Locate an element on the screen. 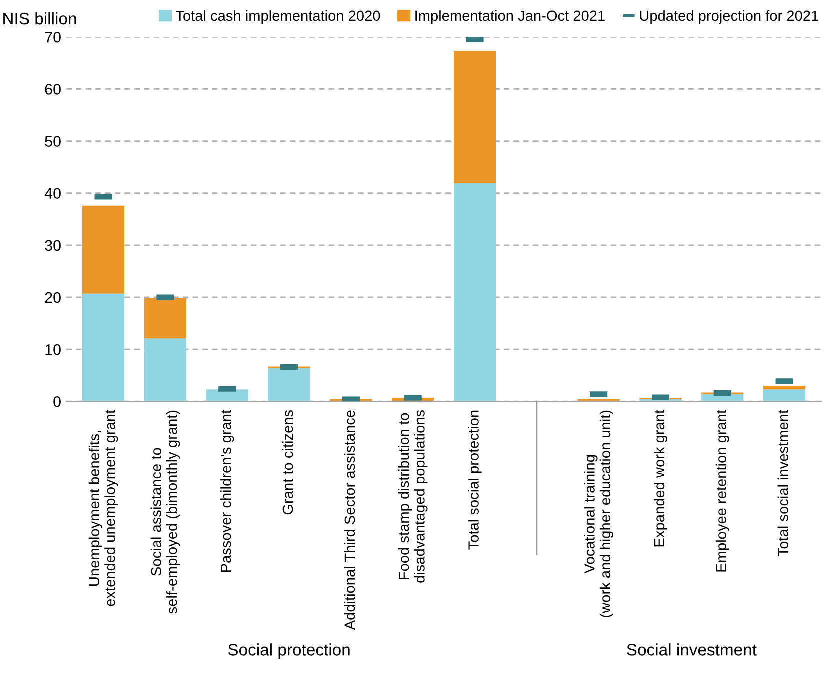  x-tick-label: Total social protection is located at coordinates (475, 480).